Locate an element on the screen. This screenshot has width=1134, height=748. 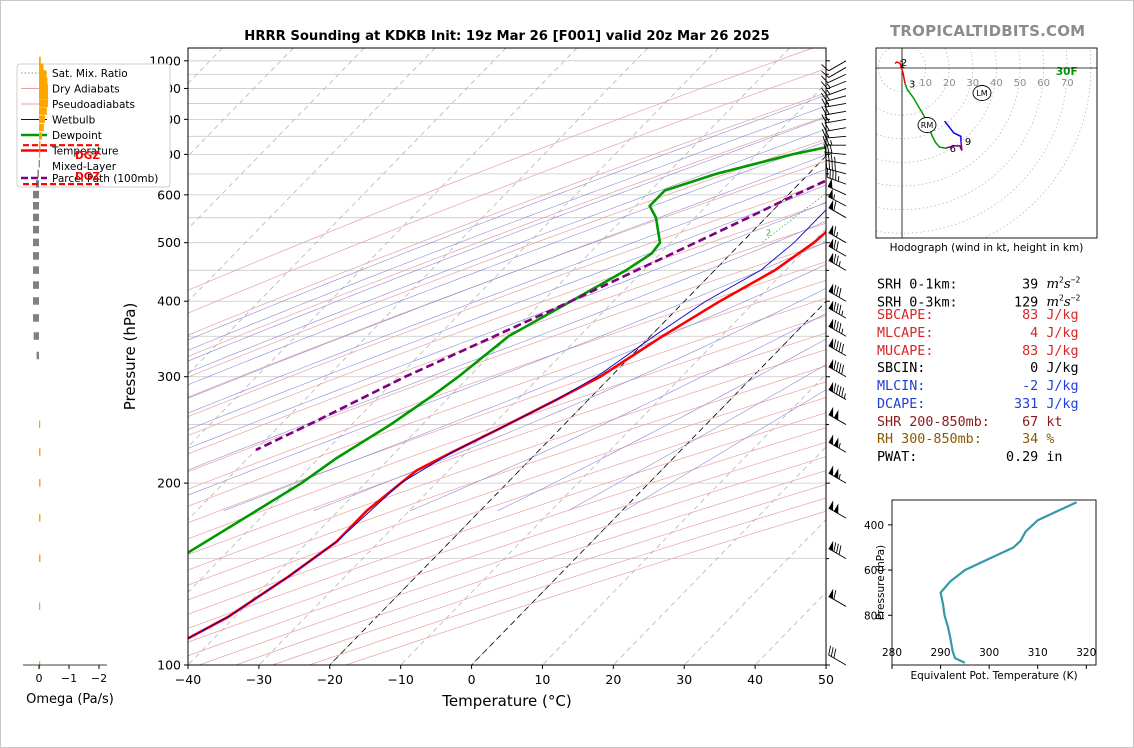
legend-box is located at coordinates (93, 125).